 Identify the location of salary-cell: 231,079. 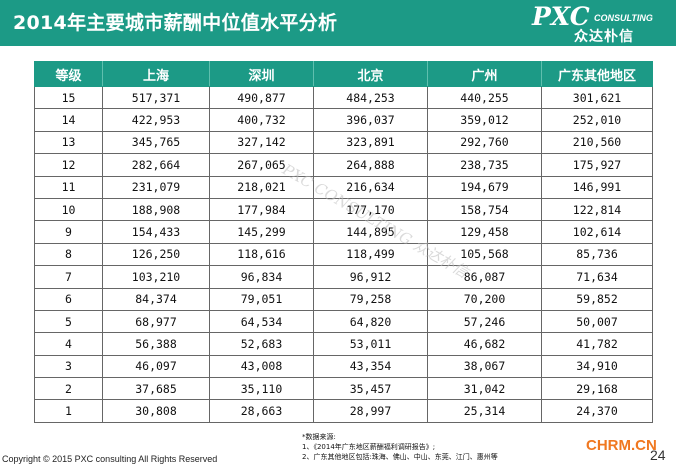
(156, 187).